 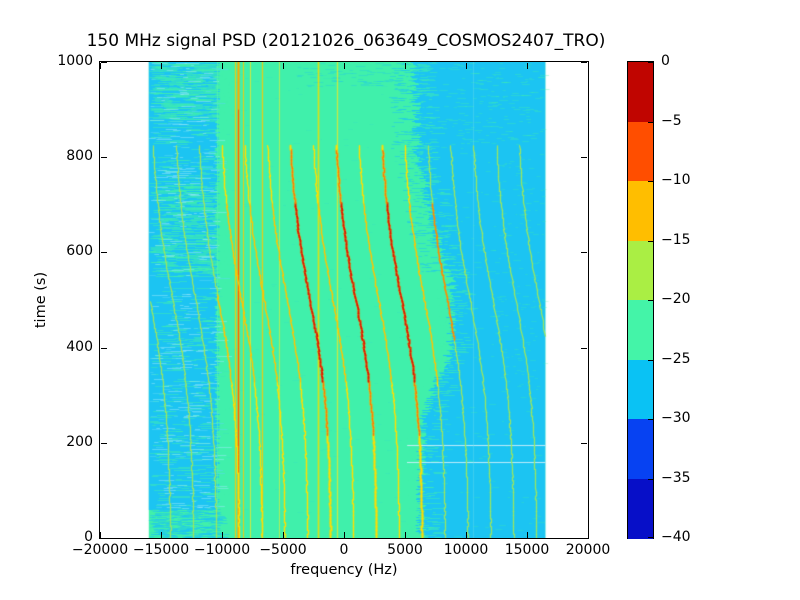 I want to click on y-tick-label: 200, so click(x=79, y=441).